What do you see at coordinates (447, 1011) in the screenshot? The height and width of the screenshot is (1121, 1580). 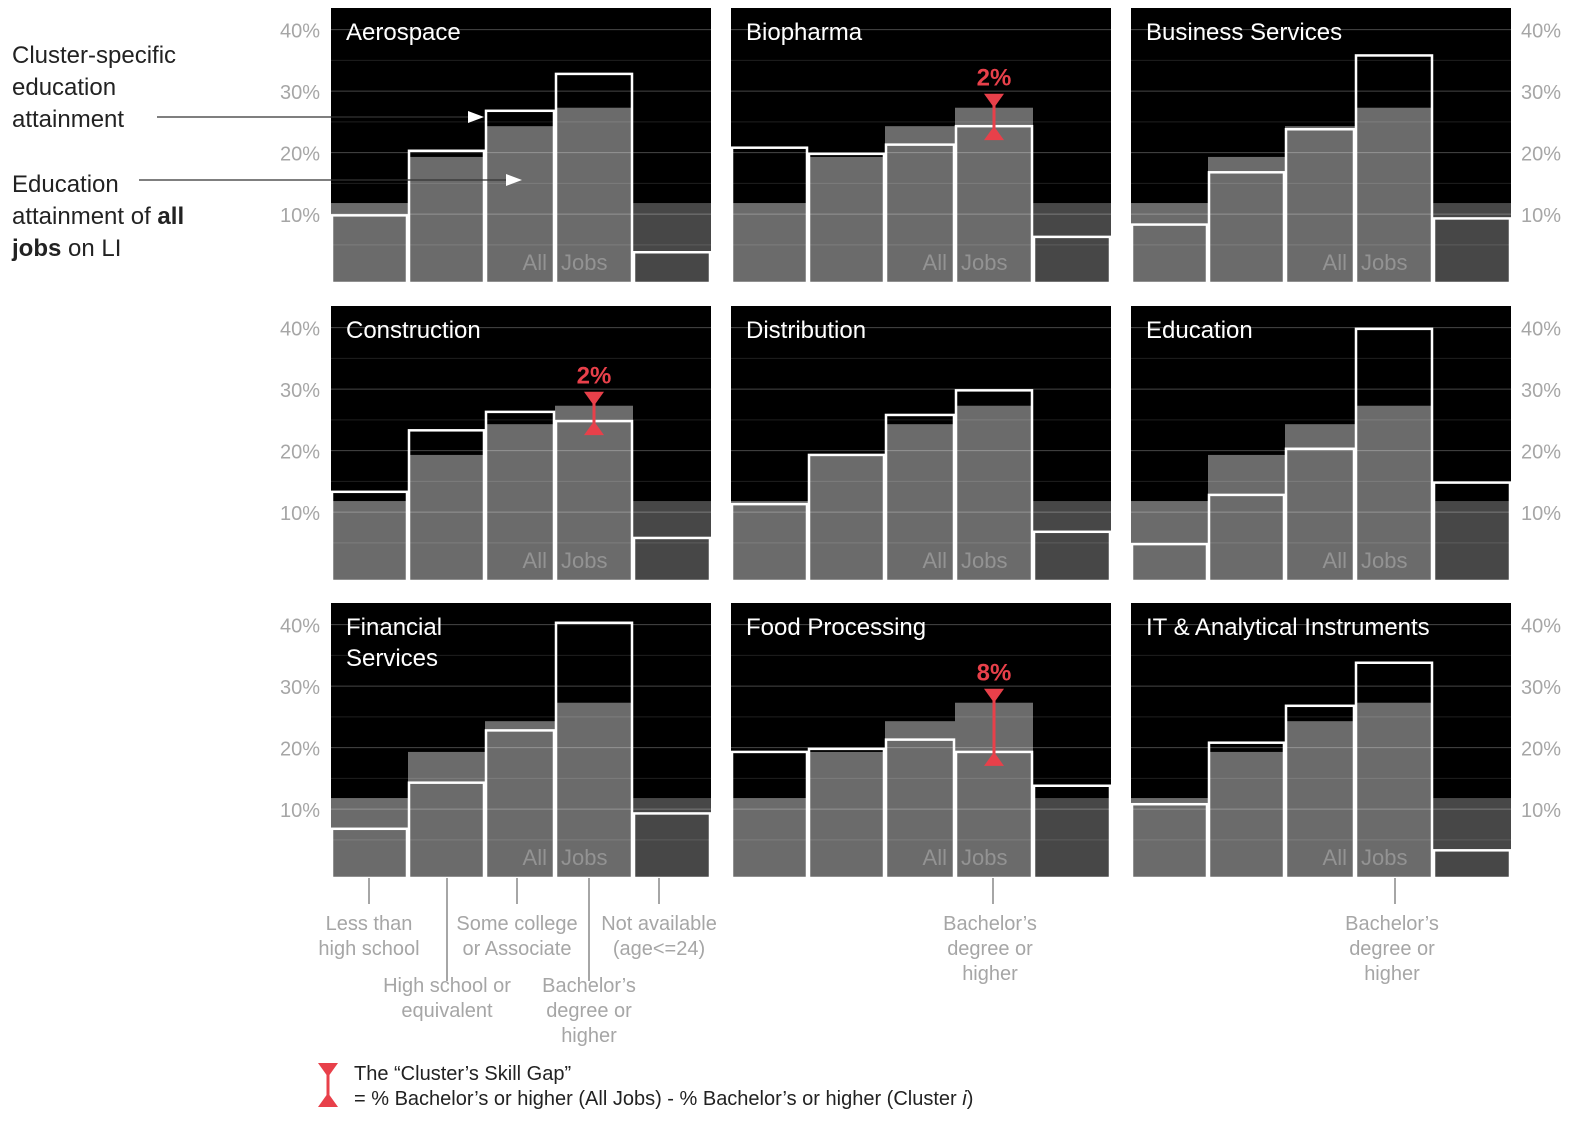 I see `category-label: equivalent` at bounding box center [447, 1011].